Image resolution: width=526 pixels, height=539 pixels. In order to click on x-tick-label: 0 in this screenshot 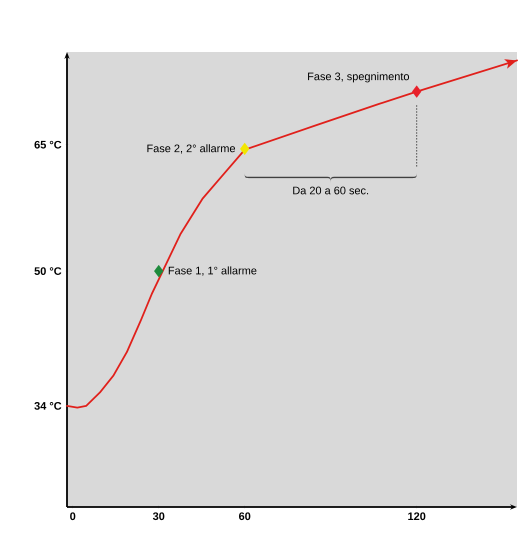, I will do `click(73, 516)`.